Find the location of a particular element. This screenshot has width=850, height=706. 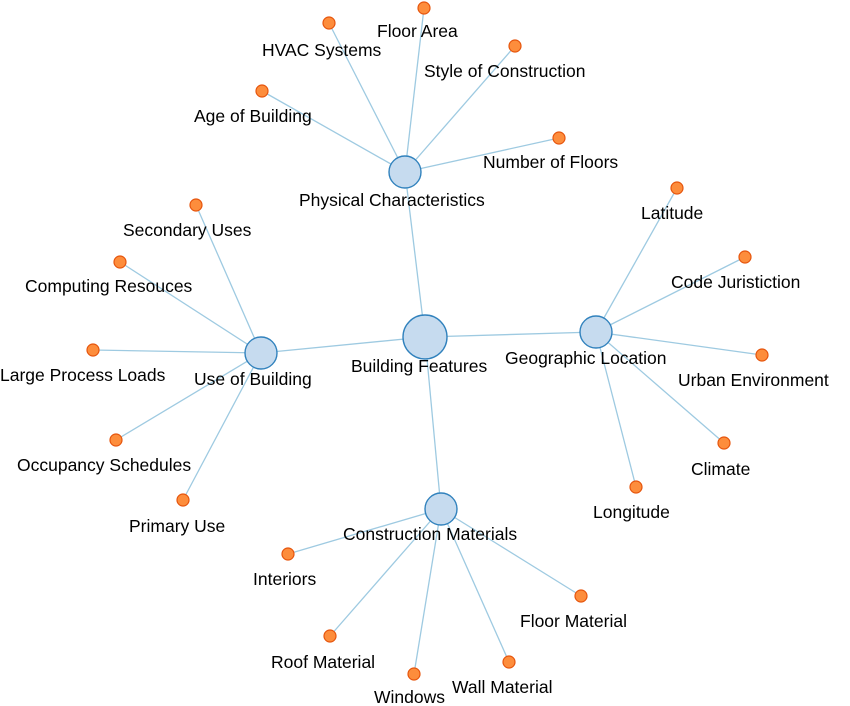

leaf-node-longitude is located at coordinates (636, 487).